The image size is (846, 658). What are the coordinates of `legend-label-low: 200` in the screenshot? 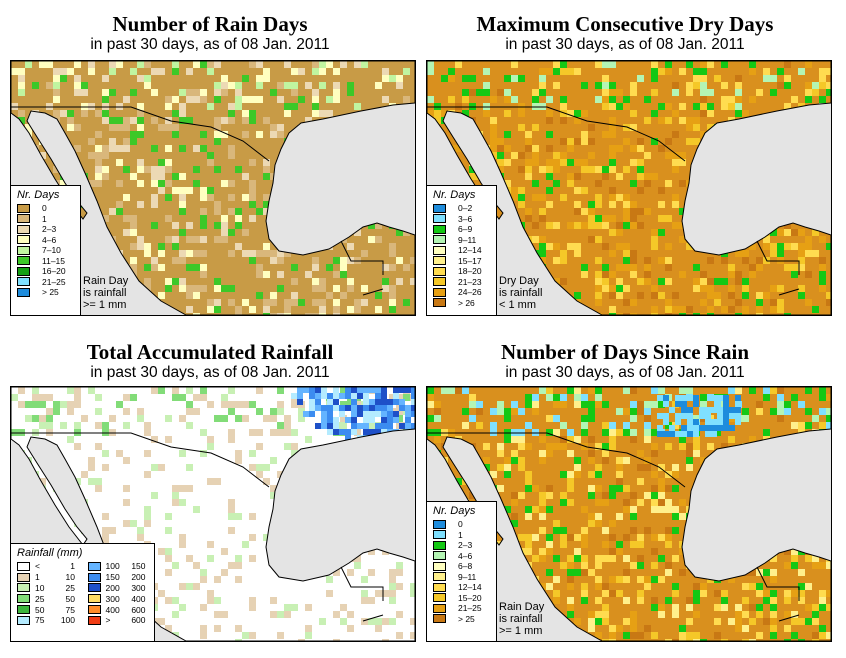 It's located at (112, 587).